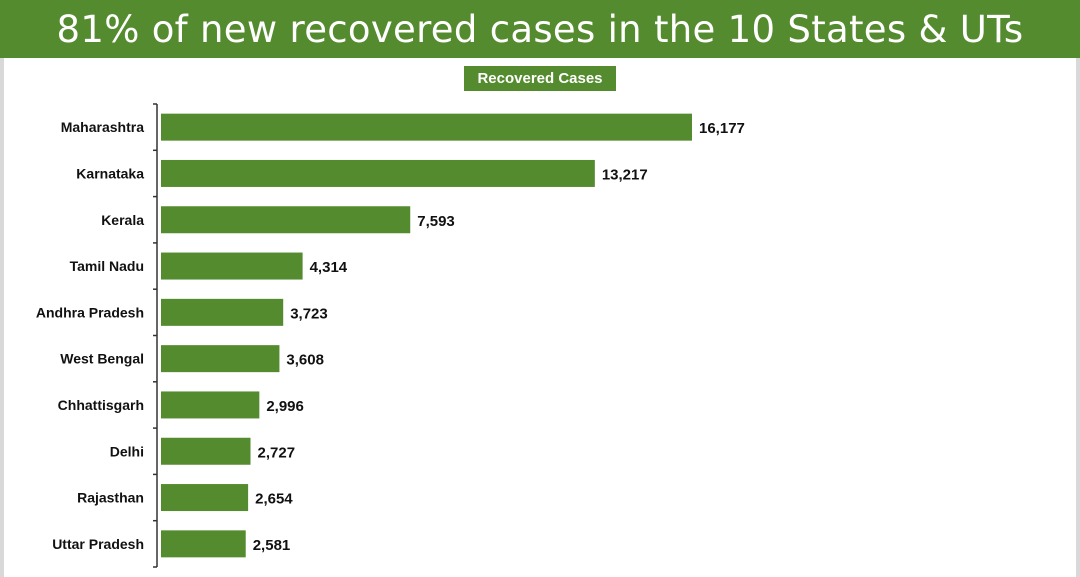 This screenshot has width=1080, height=577. What do you see at coordinates (122, 220) in the screenshot?
I see `category-label: Kerala` at bounding box center [122, 220].